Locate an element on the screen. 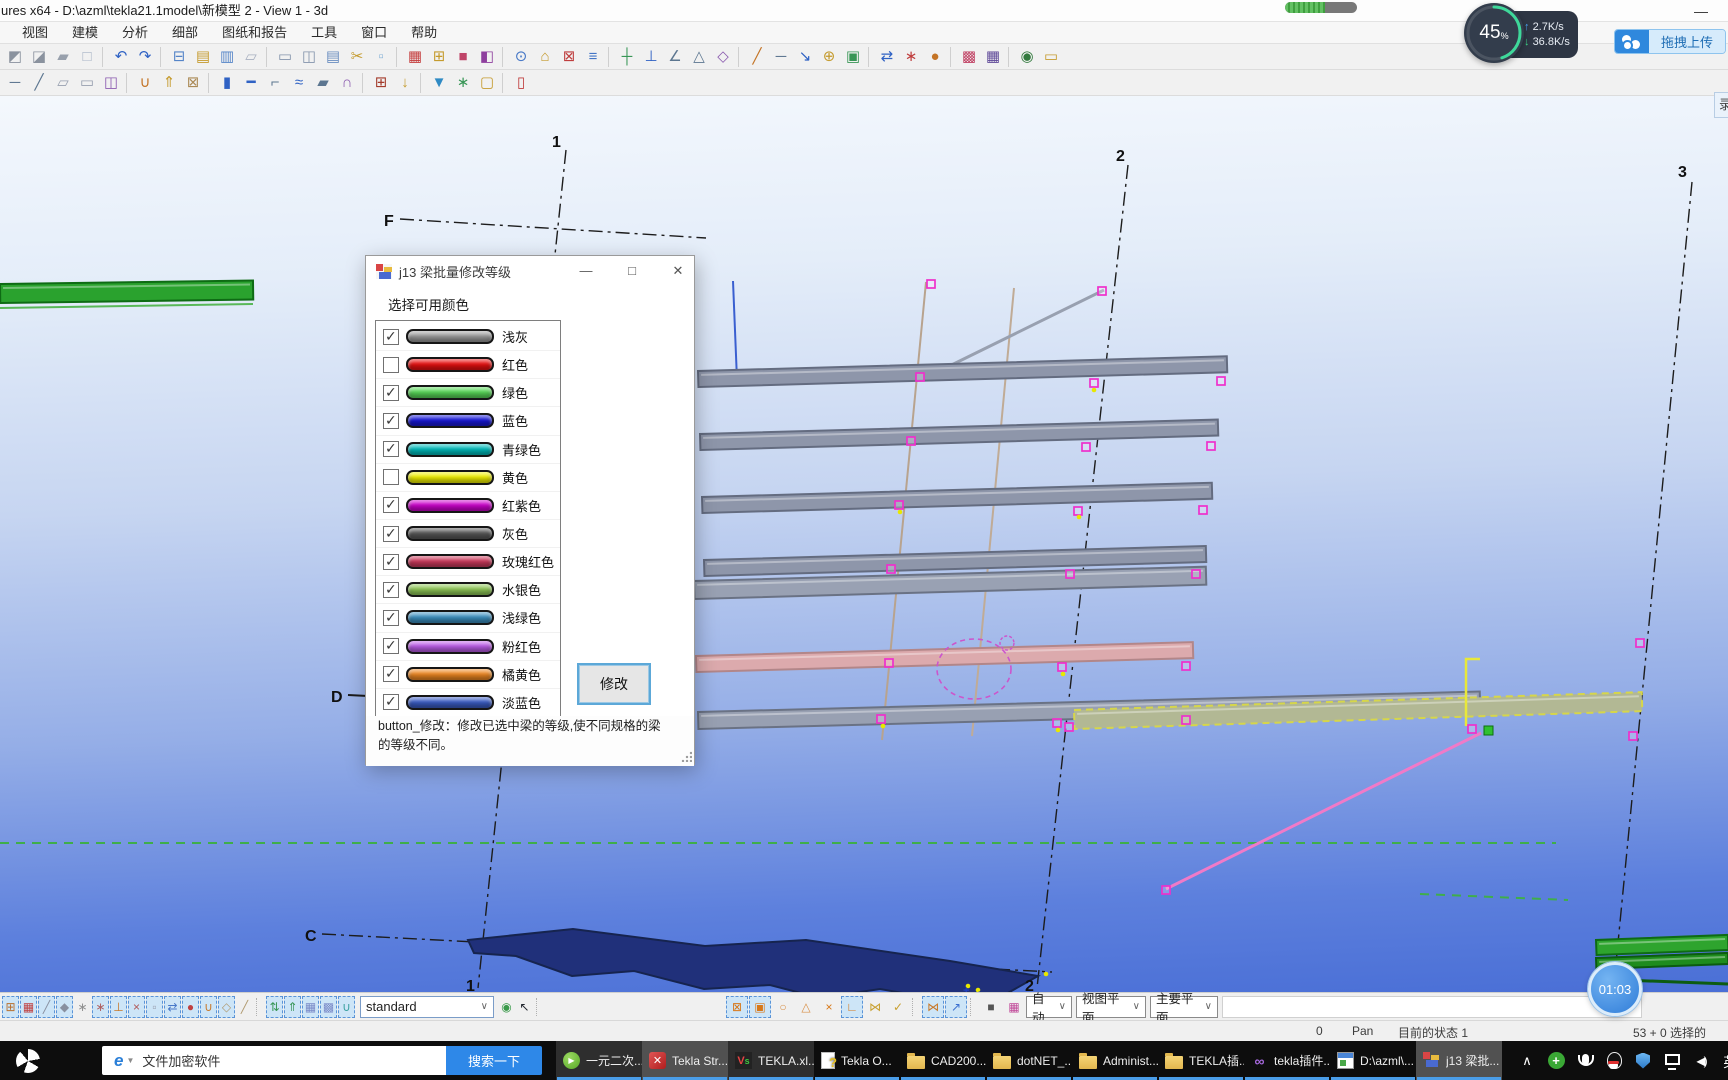 This screenshot has height=1080, width=1728. floor-plate-silhouette is located at coordinates (753, 959).